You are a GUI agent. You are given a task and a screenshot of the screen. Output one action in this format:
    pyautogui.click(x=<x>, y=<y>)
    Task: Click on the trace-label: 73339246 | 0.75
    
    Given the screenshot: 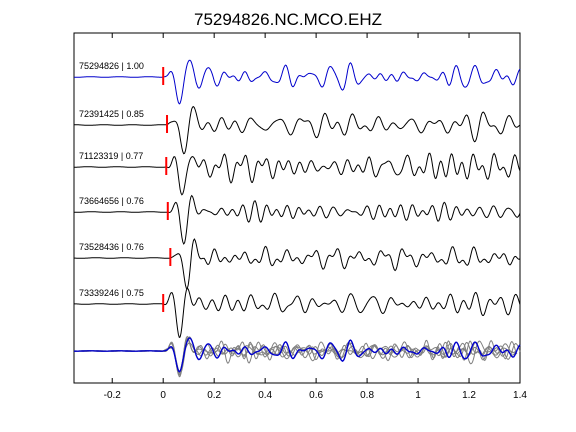 What is the action you would take?
    pyautogui.click(x=111, y=293)
    